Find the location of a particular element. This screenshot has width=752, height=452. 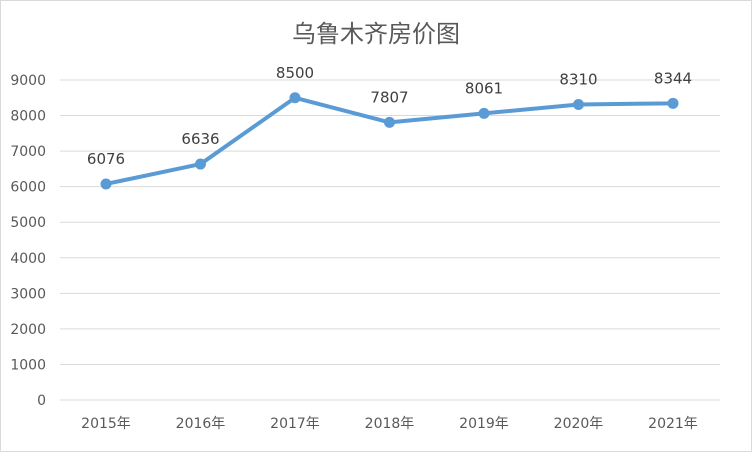

y-tick-label-4: 4000 is located at coordinates (28, 259).